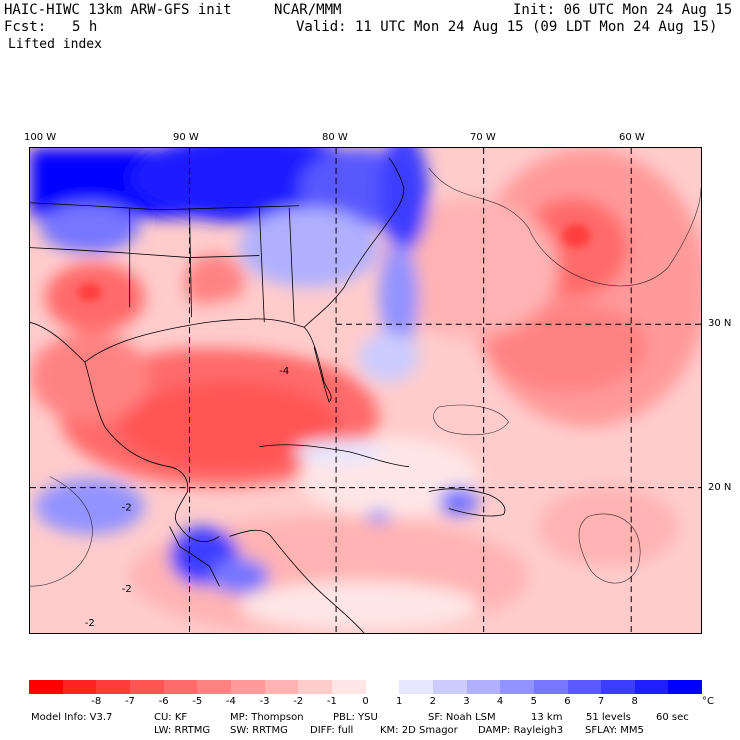 This screenshot has height=740, width=740. What do you see at coordinates (399, 701) in the screenshot?
I see `colorbar-label: 1` at bounding box center [399, 701].